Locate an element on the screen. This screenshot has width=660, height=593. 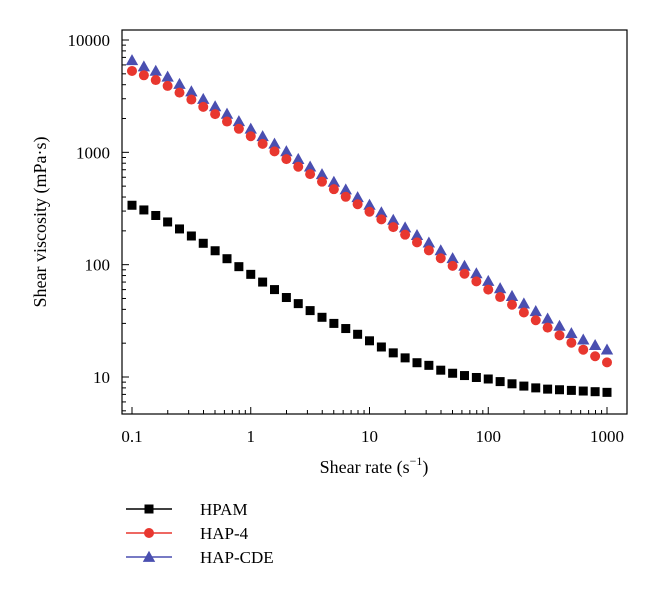
y-tick-label: 1000 is located at coordinates (93, 152).